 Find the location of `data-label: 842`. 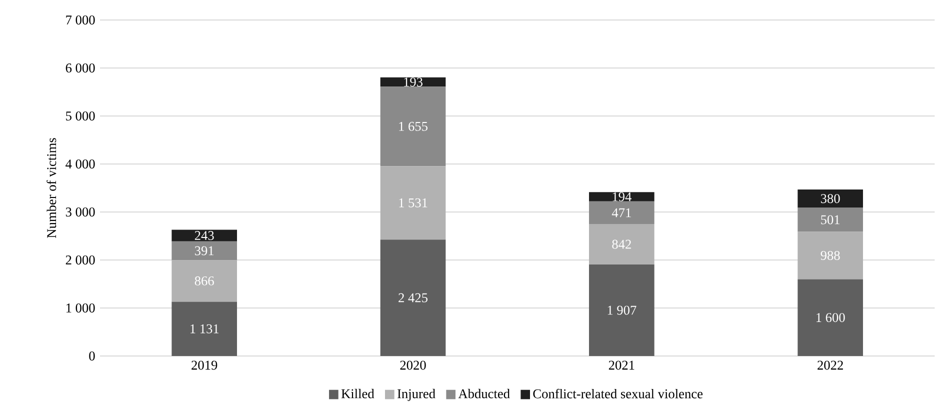

data-label: 842 is located at coordinates (621, 244).